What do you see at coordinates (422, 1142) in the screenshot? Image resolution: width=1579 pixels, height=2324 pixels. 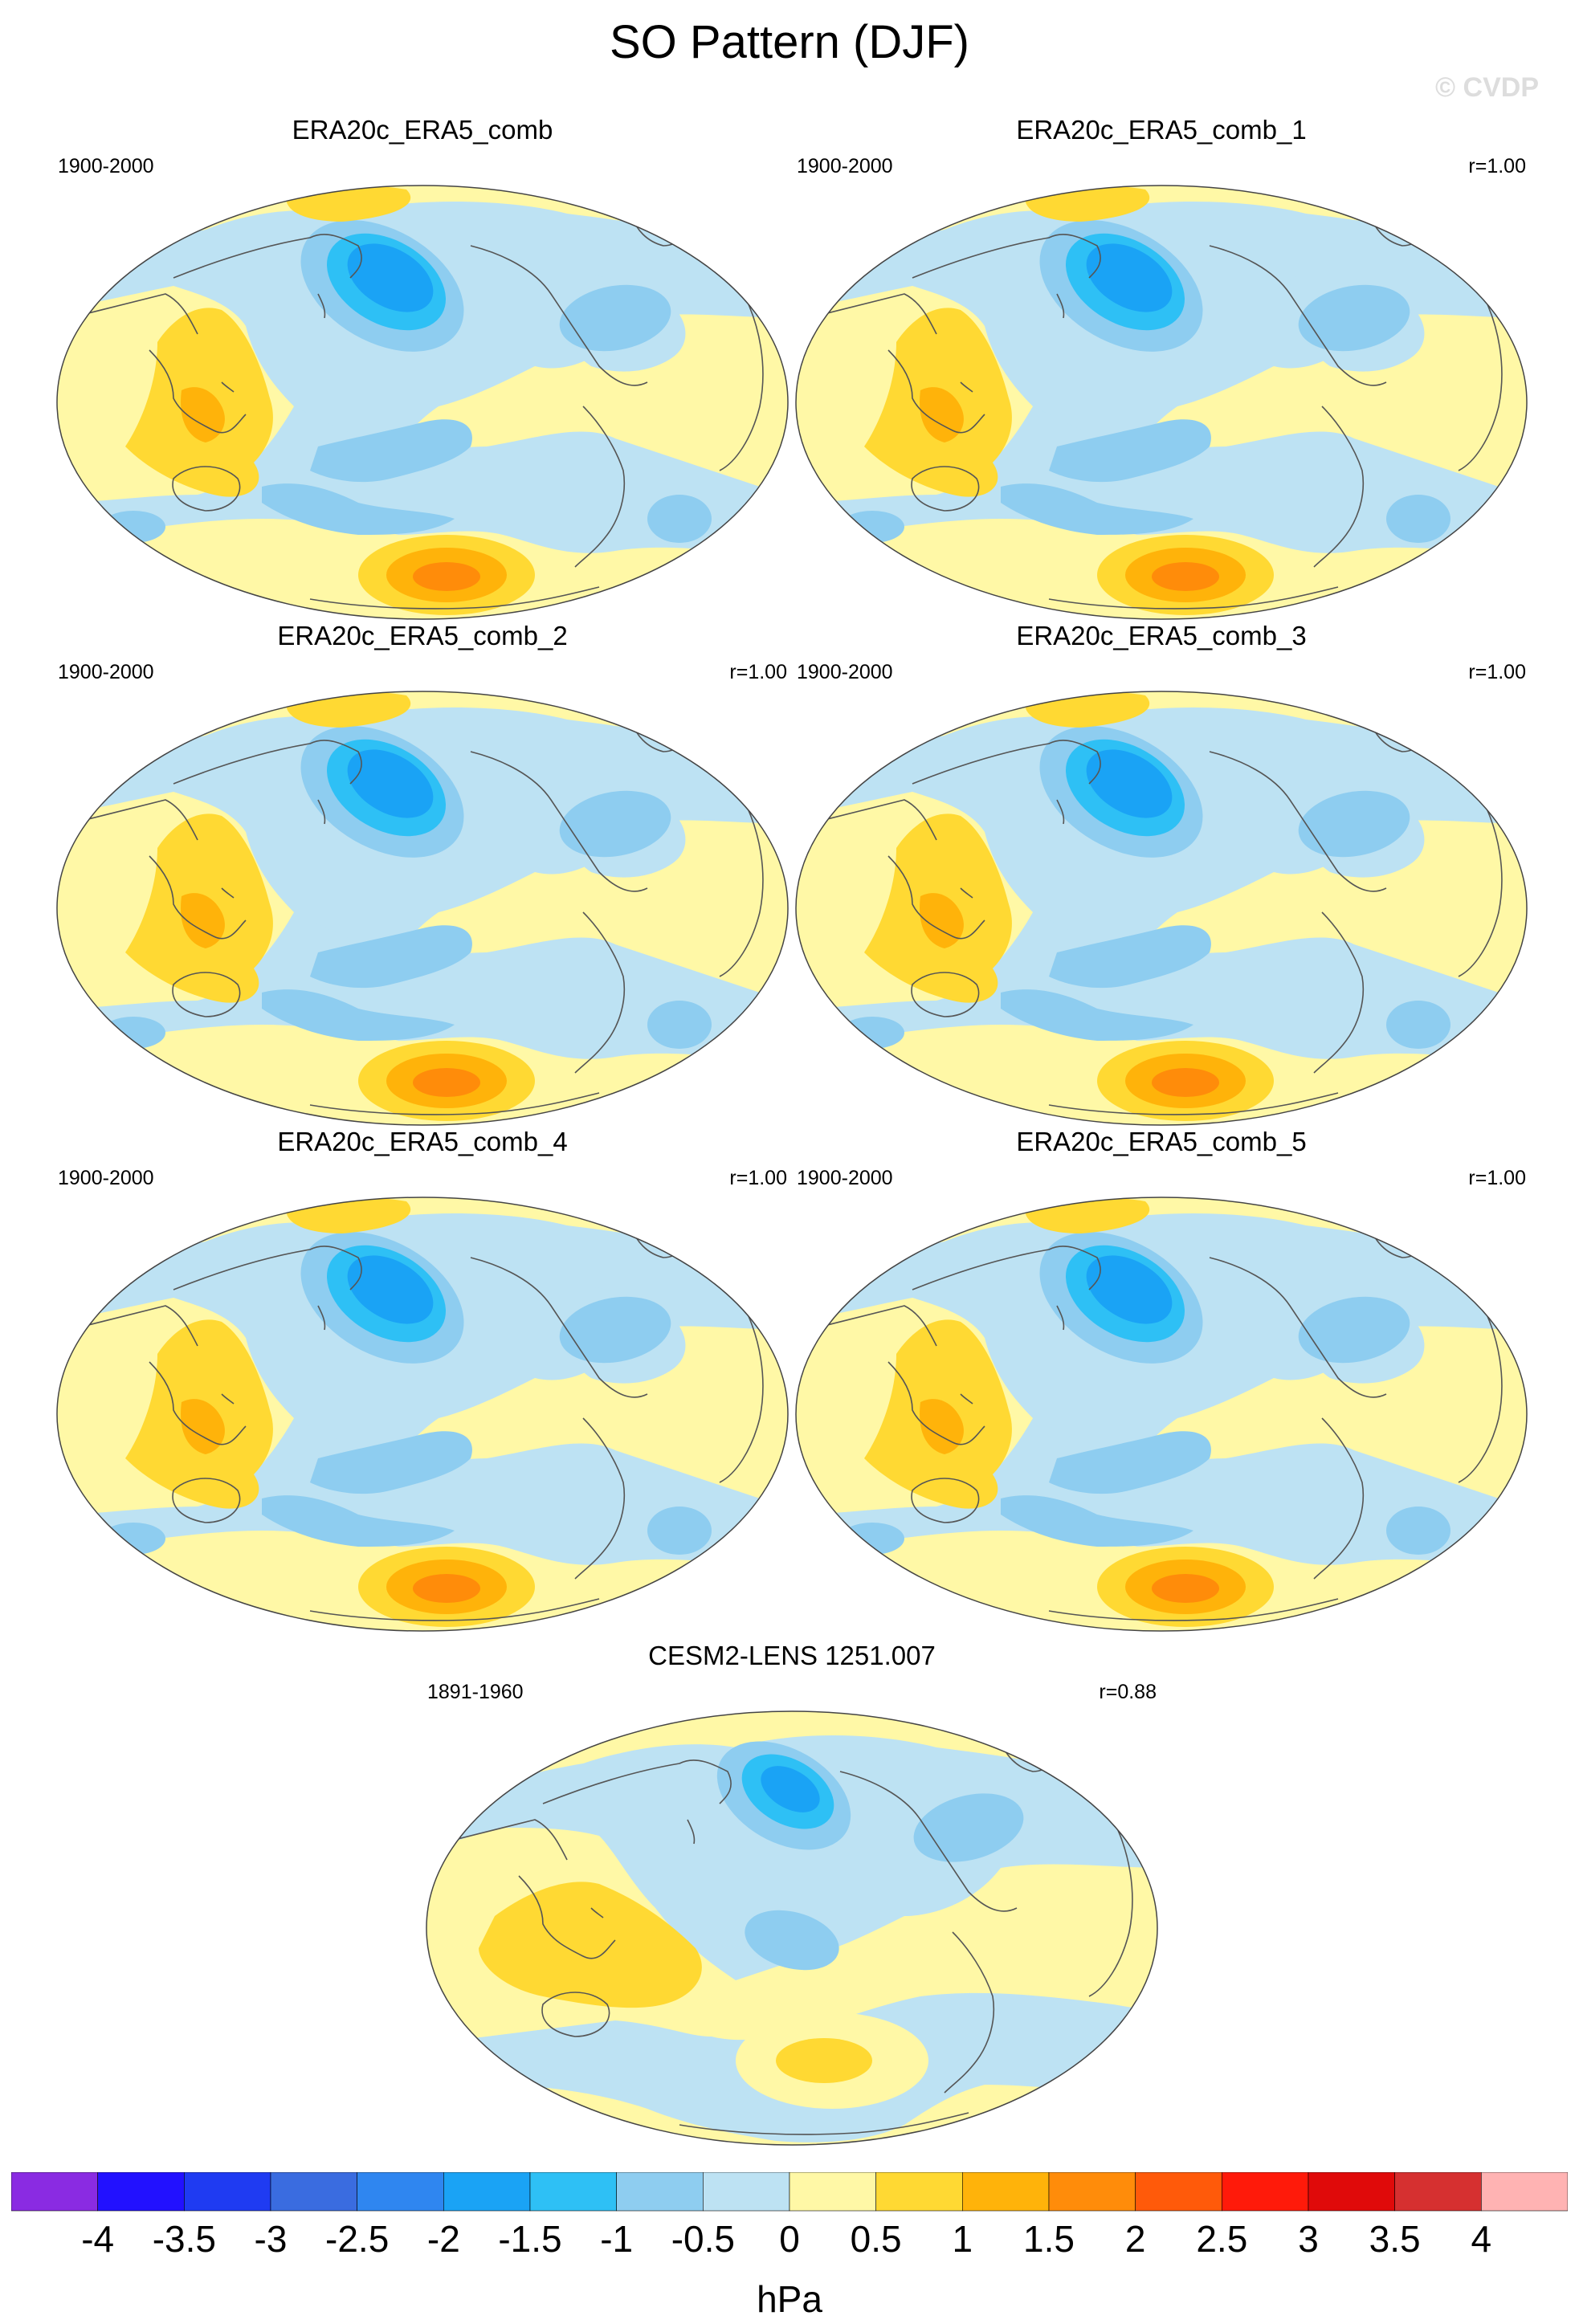 I see `panel-title: ERA20c_ERA5_comb_4` at bounding box center [422, 1142].